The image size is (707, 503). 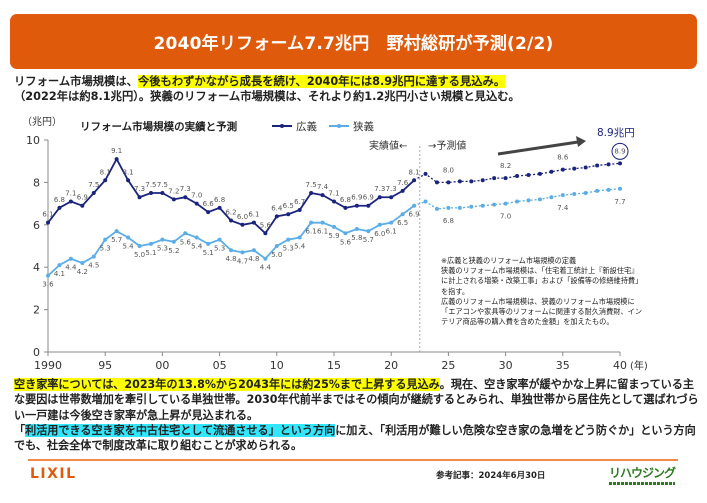 I want to click on x-tick-label: 05, so click(x=220, y=365).